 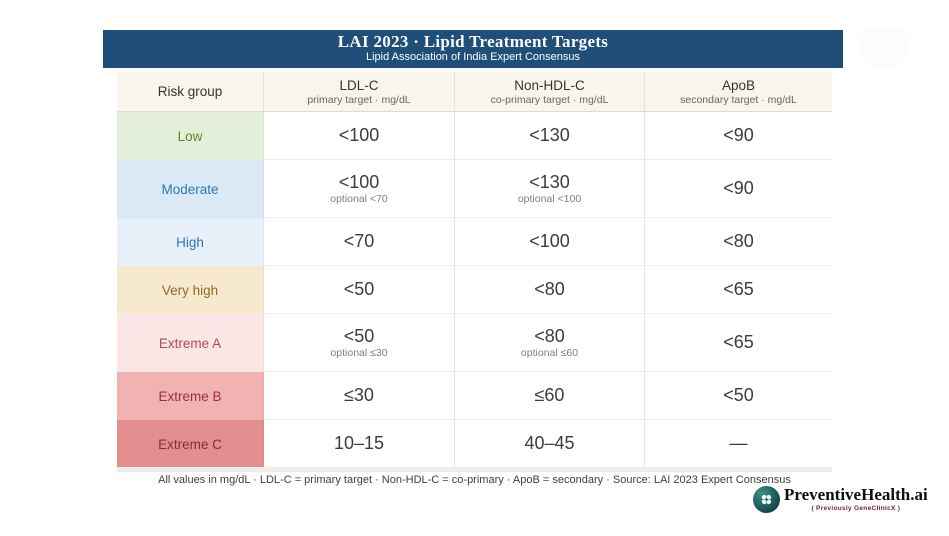 I want to click on target-value-cell: <130 optional <100, so click(x=550, y=189).